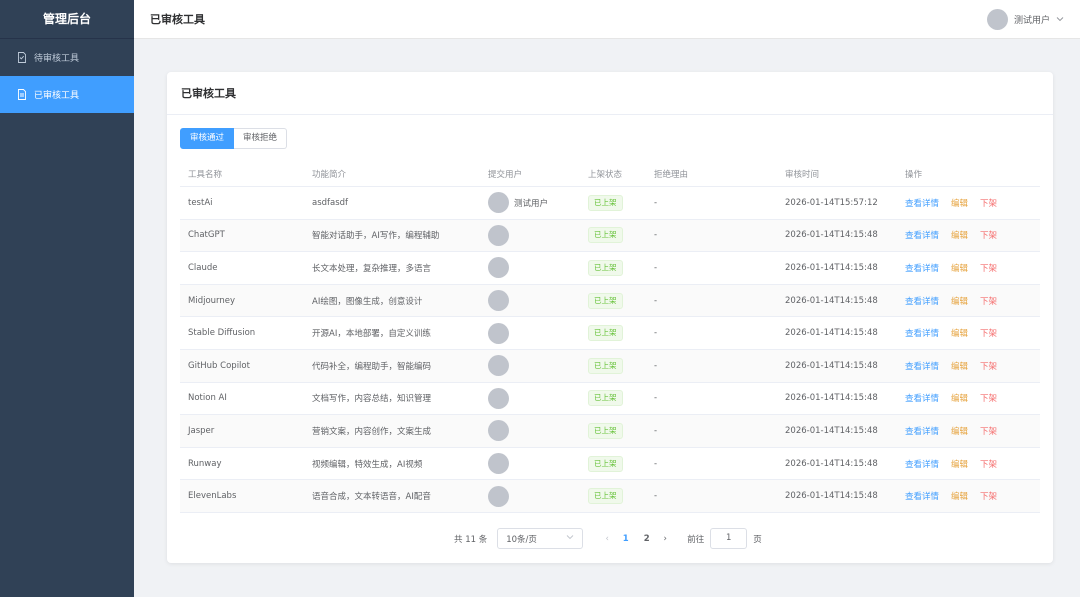 This screenshot has height=597, width=1080. I want to click on next-page-button: ›, so click(665, 538).